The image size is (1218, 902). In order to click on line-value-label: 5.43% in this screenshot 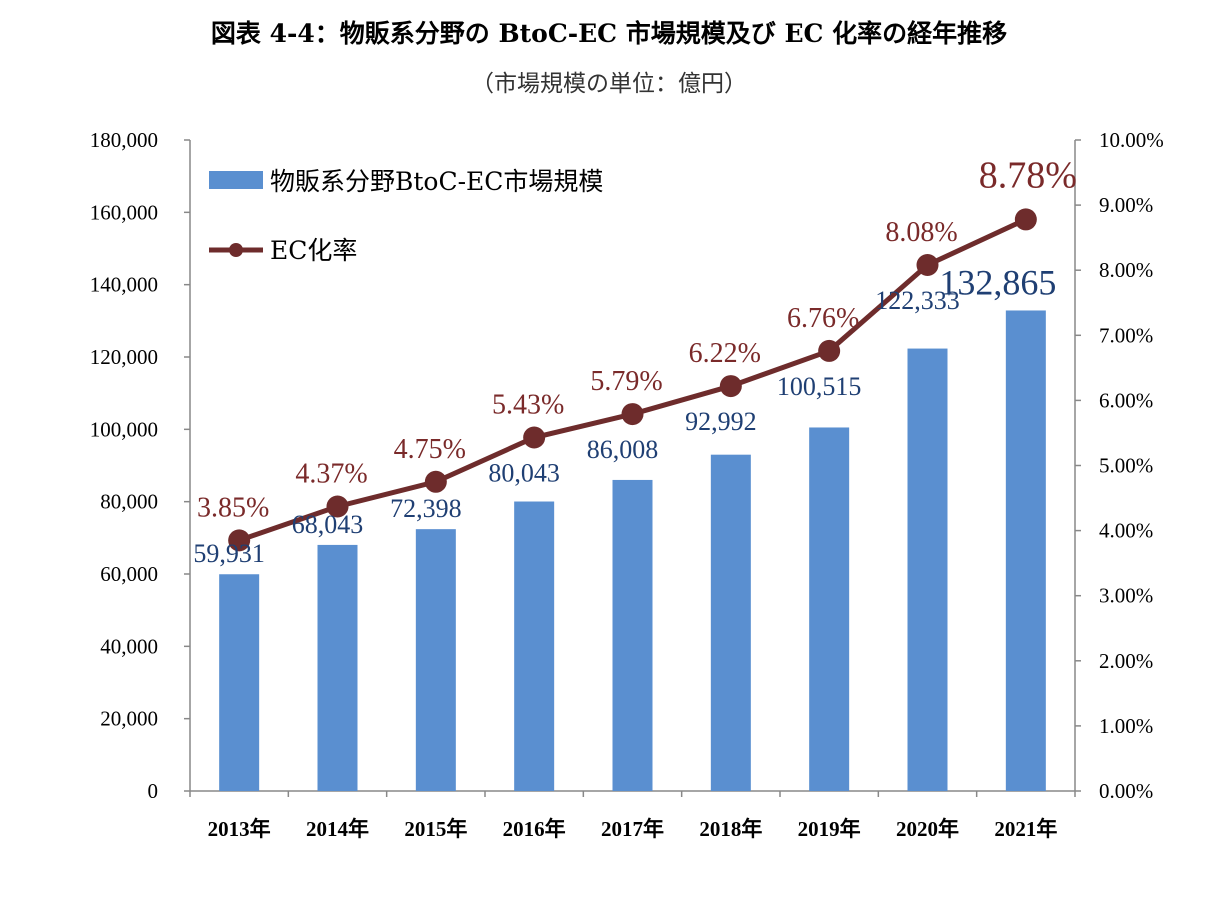, I will do `click(528, 405)`.